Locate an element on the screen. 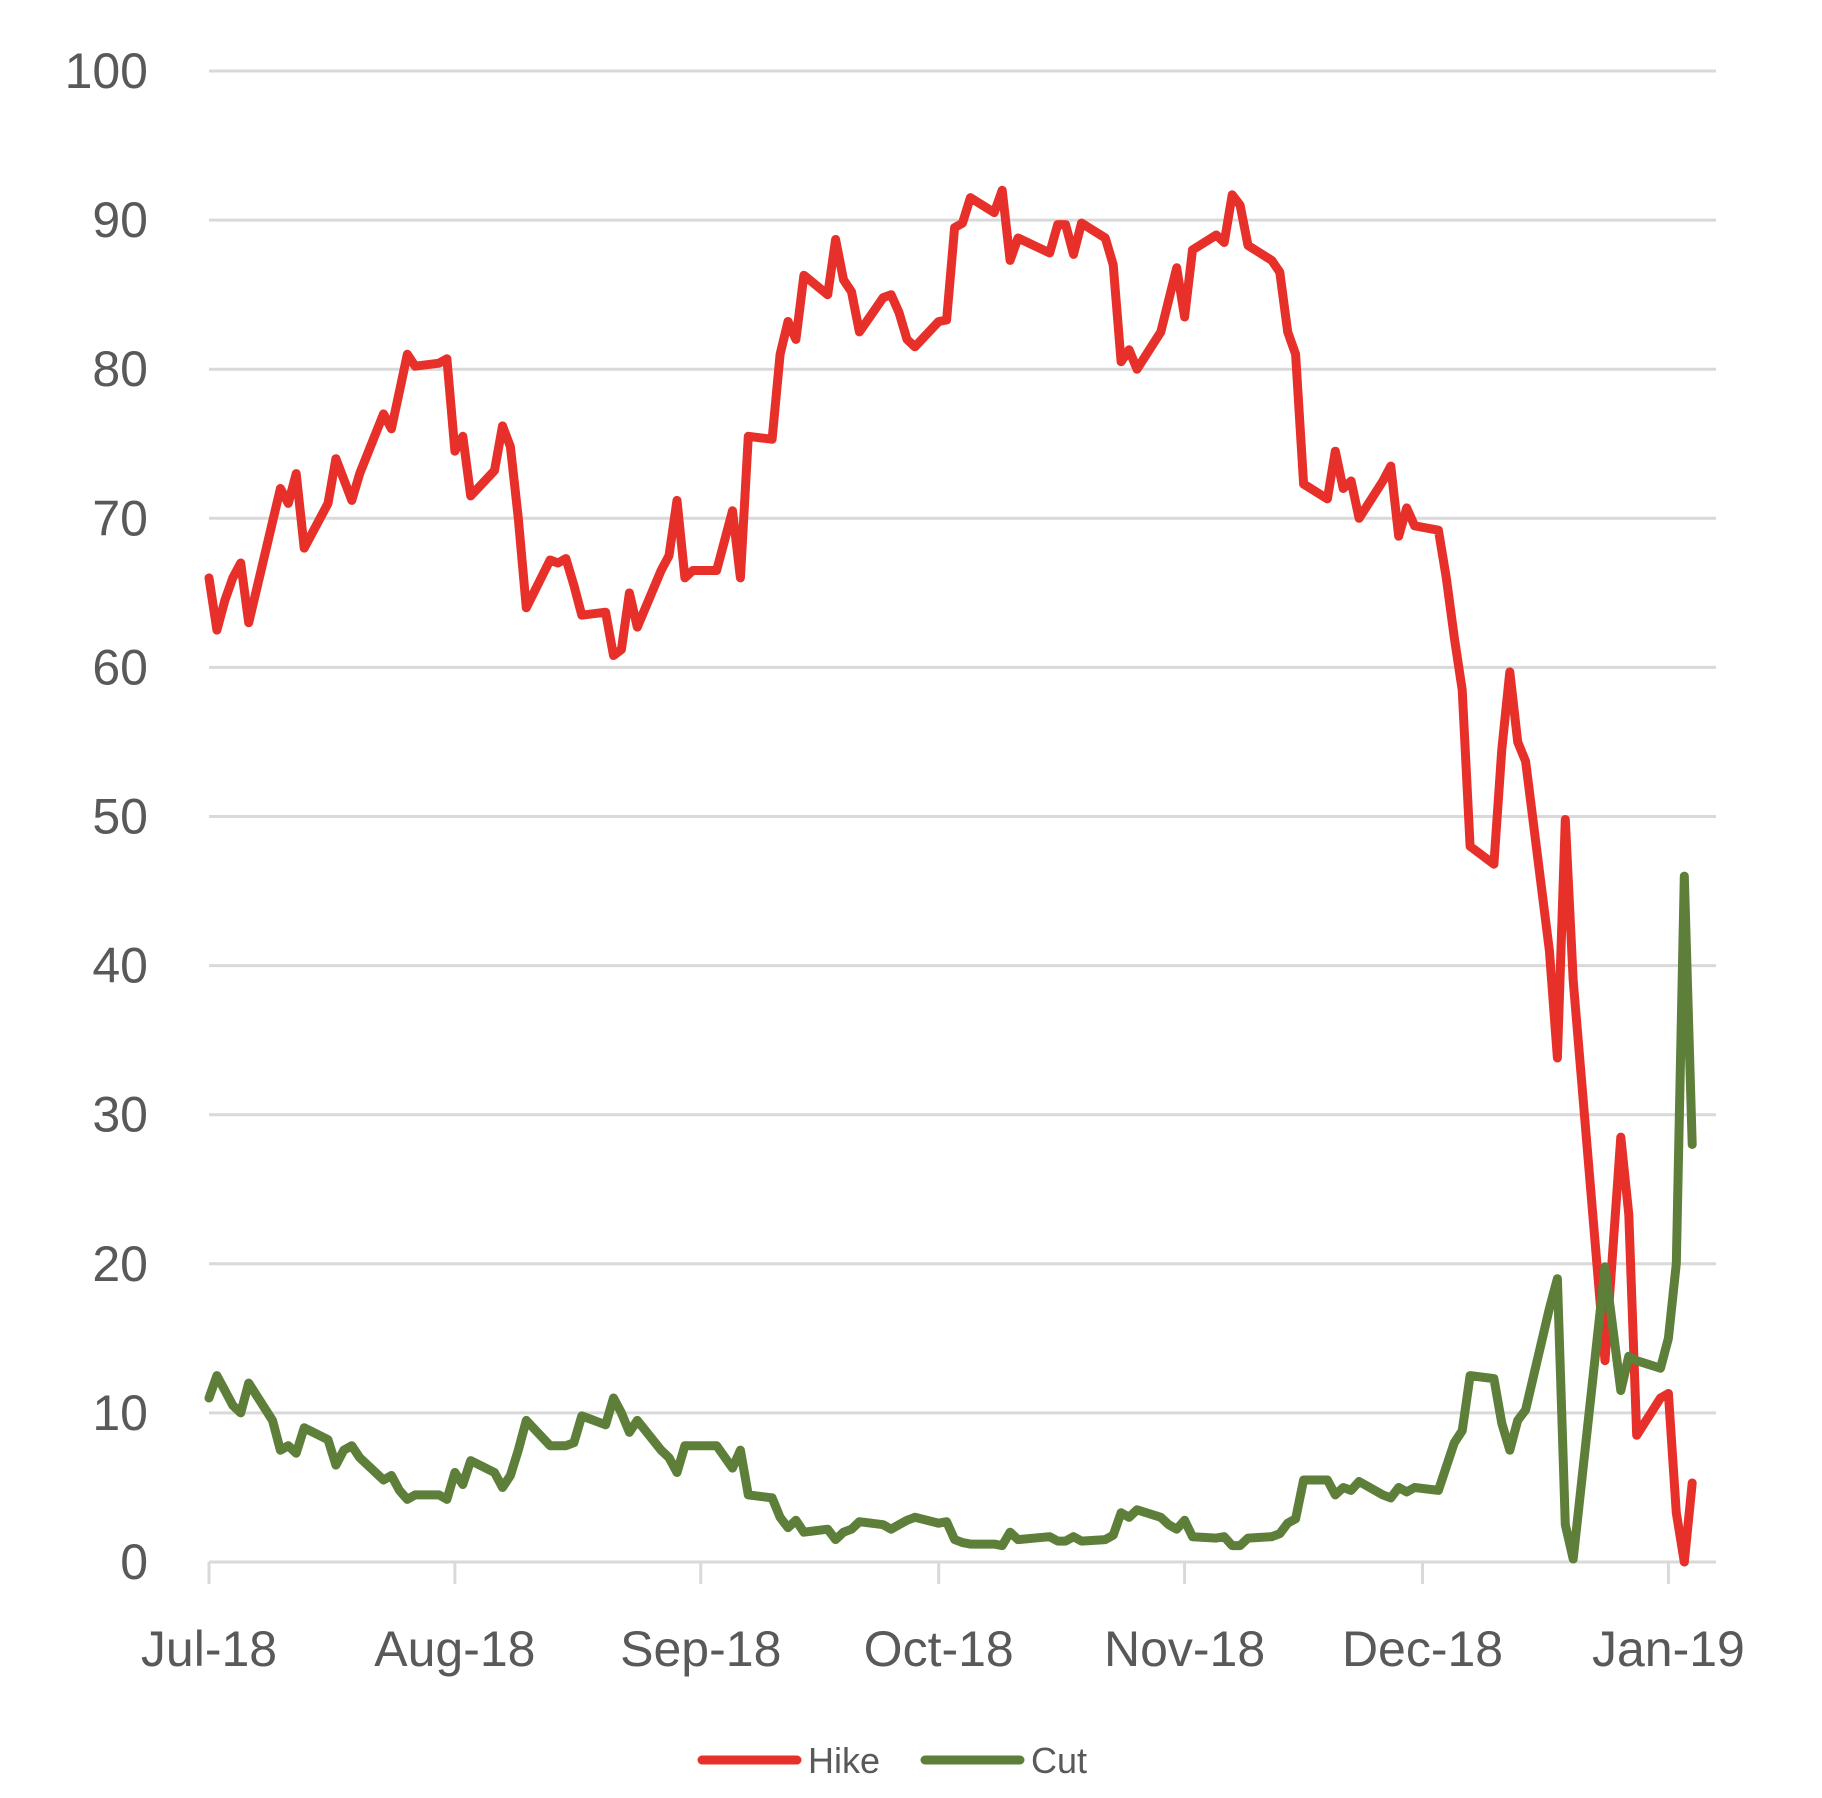  legend-label-cut: Cut is located at coordinates (1059, 1760).